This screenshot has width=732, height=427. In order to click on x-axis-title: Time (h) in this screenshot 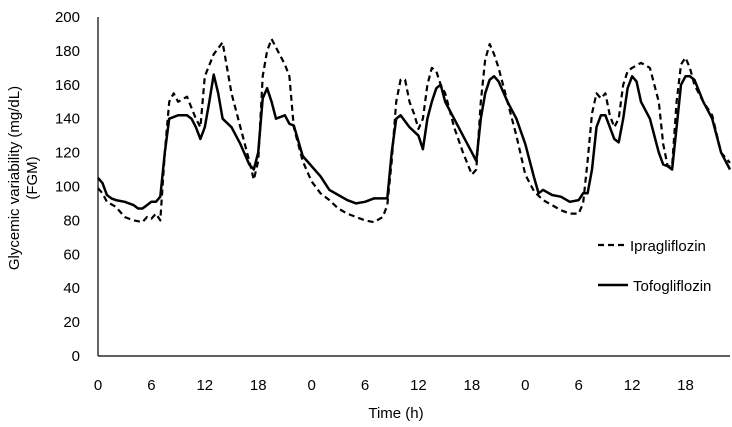, I will do `click(395, 413)`.